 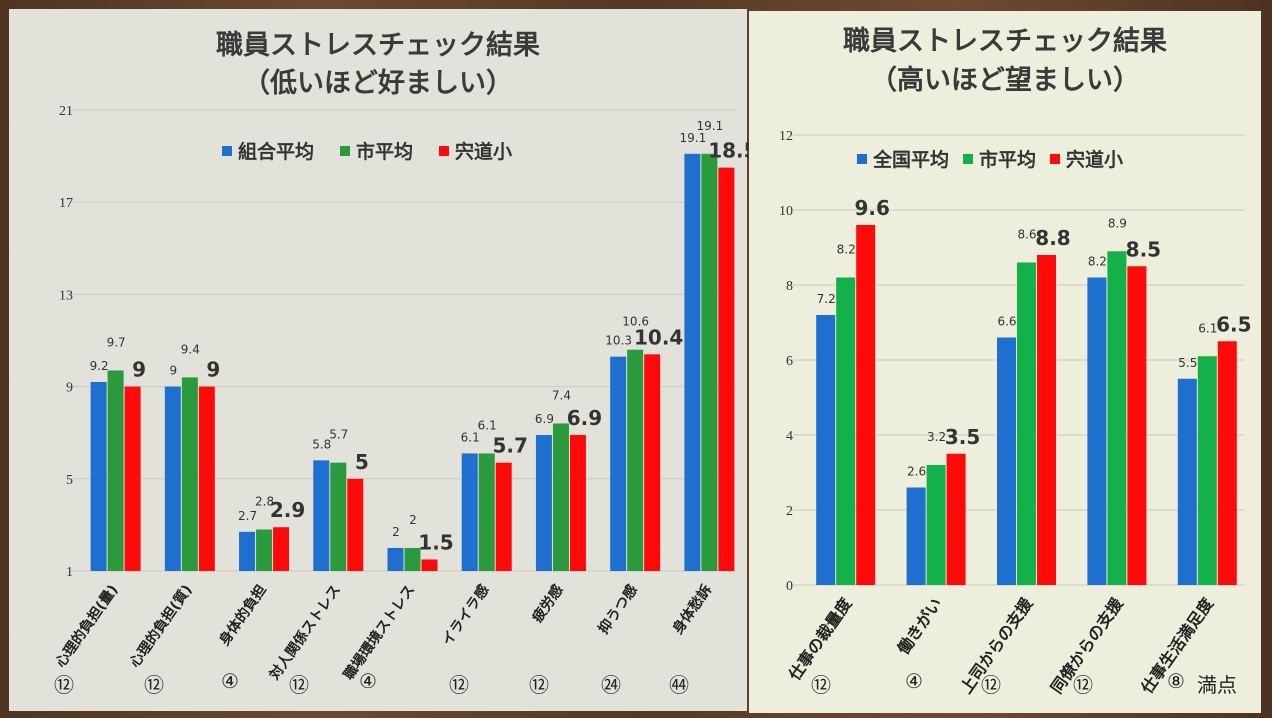 What do you see at coordinates (968, 158) in the screenshot?
I see `legend-swatch-green` at bounding box center [968, 158].